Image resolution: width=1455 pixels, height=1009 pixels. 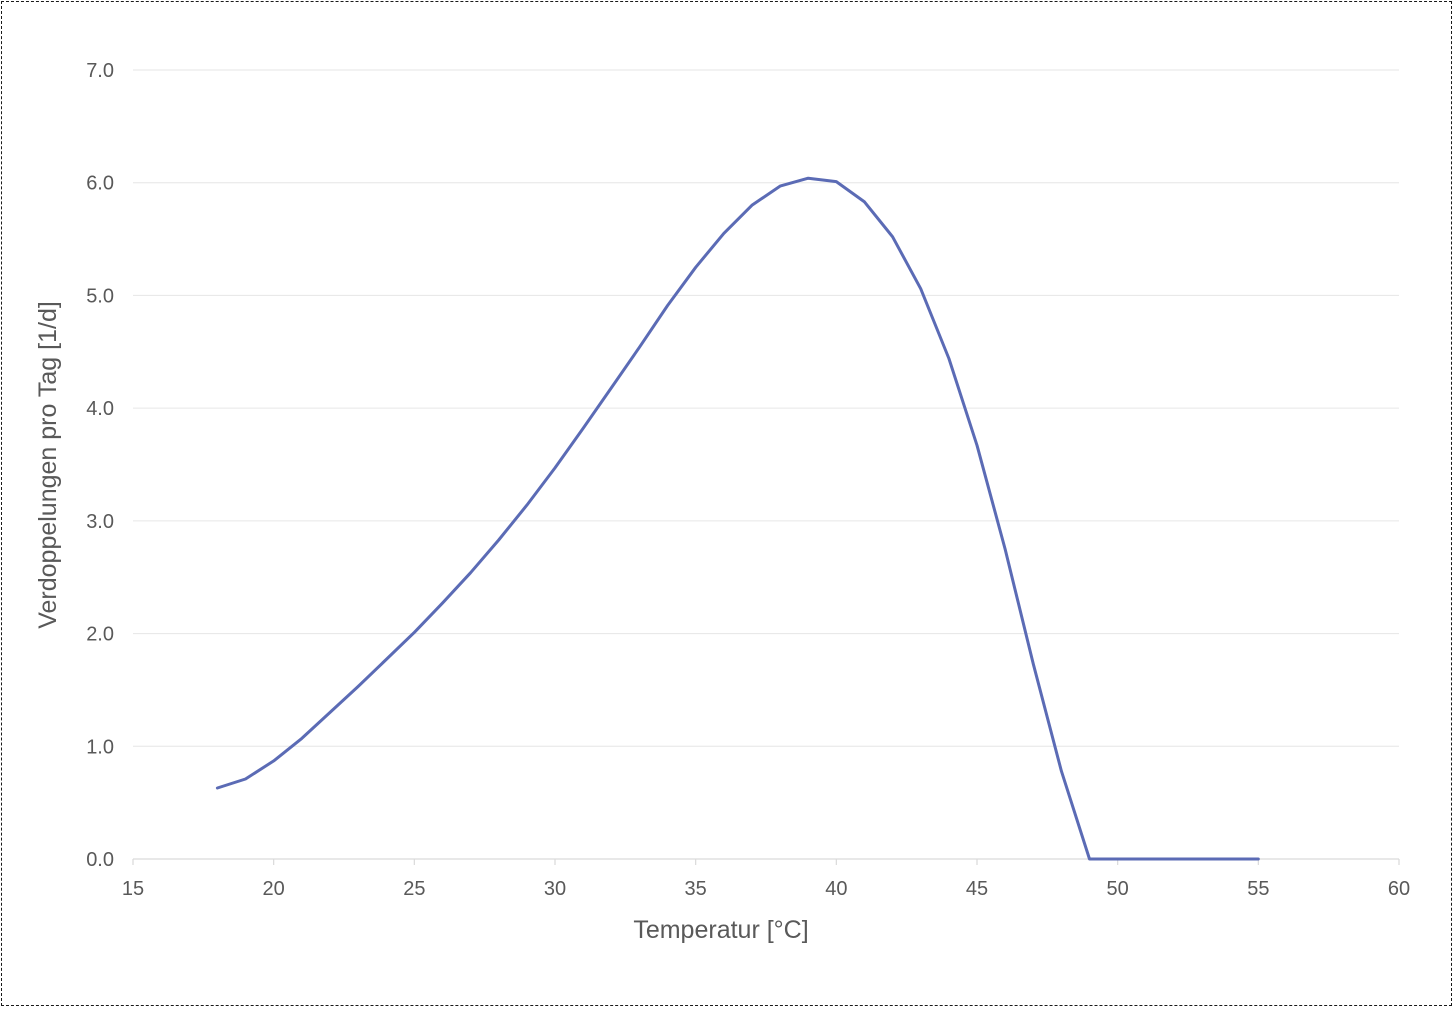 I want to click on y-tick-label: 7.0, so click(x=100, y=71).